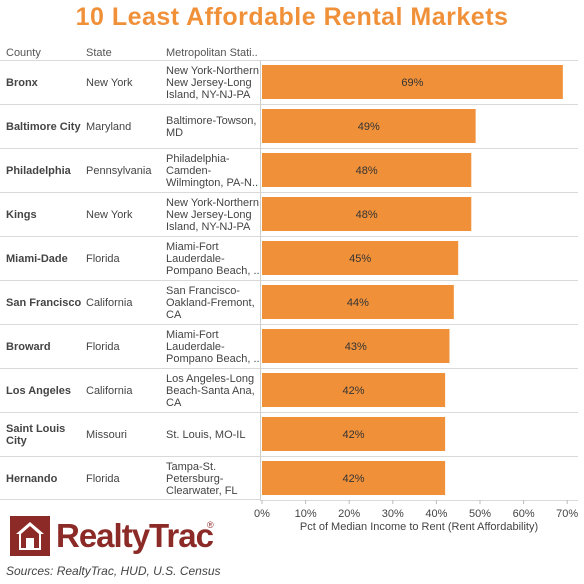 The width and height of the screenshot is (584, 584). What do you see at coordinates (37, 258) in the screenshot?
I see `county-cell: Miami-Dade` at bounding box center [37, 258].